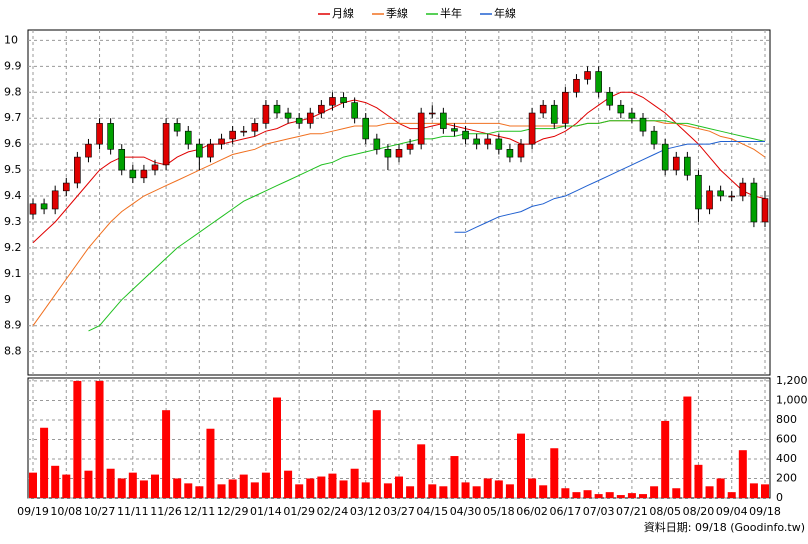 The image size is (808, 544). I want to click on x-tick-label: 04/15, so click(432, 511).